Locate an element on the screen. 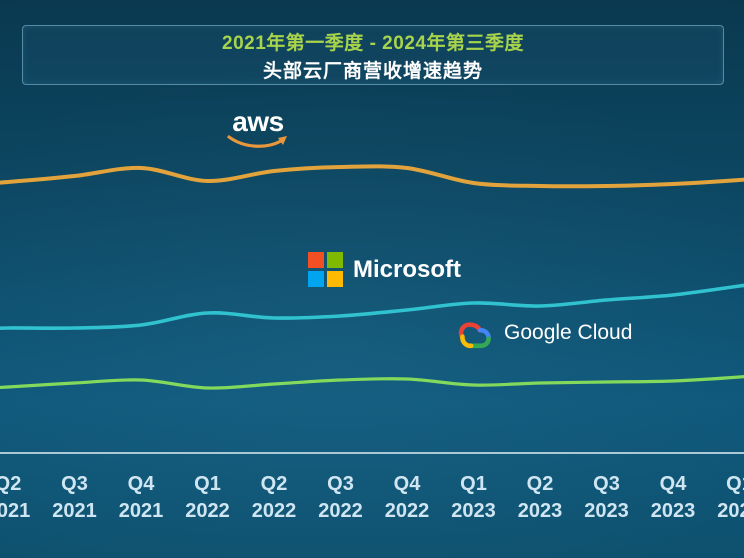 This screenshot has width=744, height=558. aws-logo: aws is located at coordinates (258, 129).